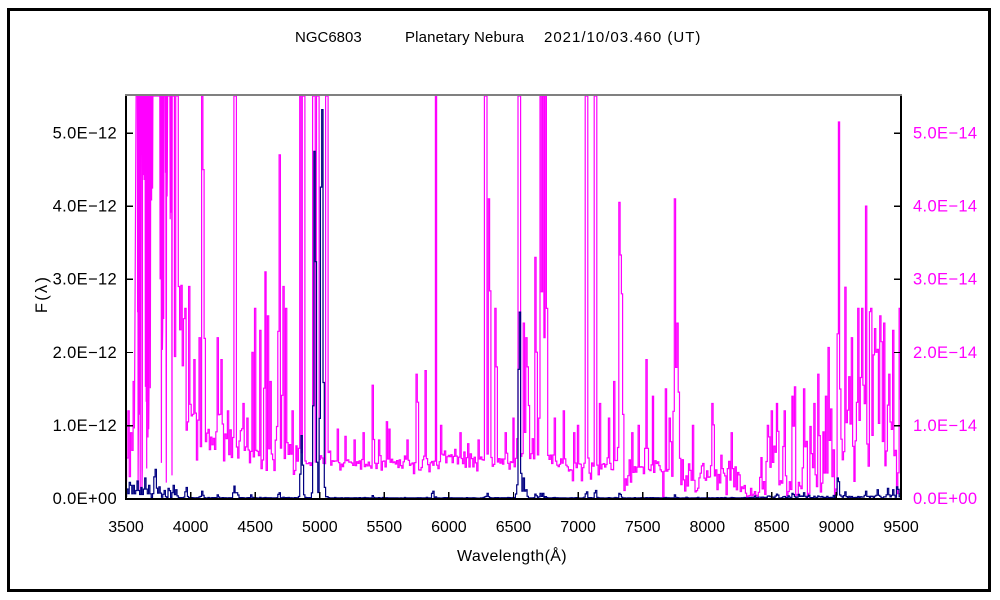  What do you see at coordinates (85, 134) in the screenshot?
I see `svg-text: 5.0E−12` at bounding box center [85, 134].